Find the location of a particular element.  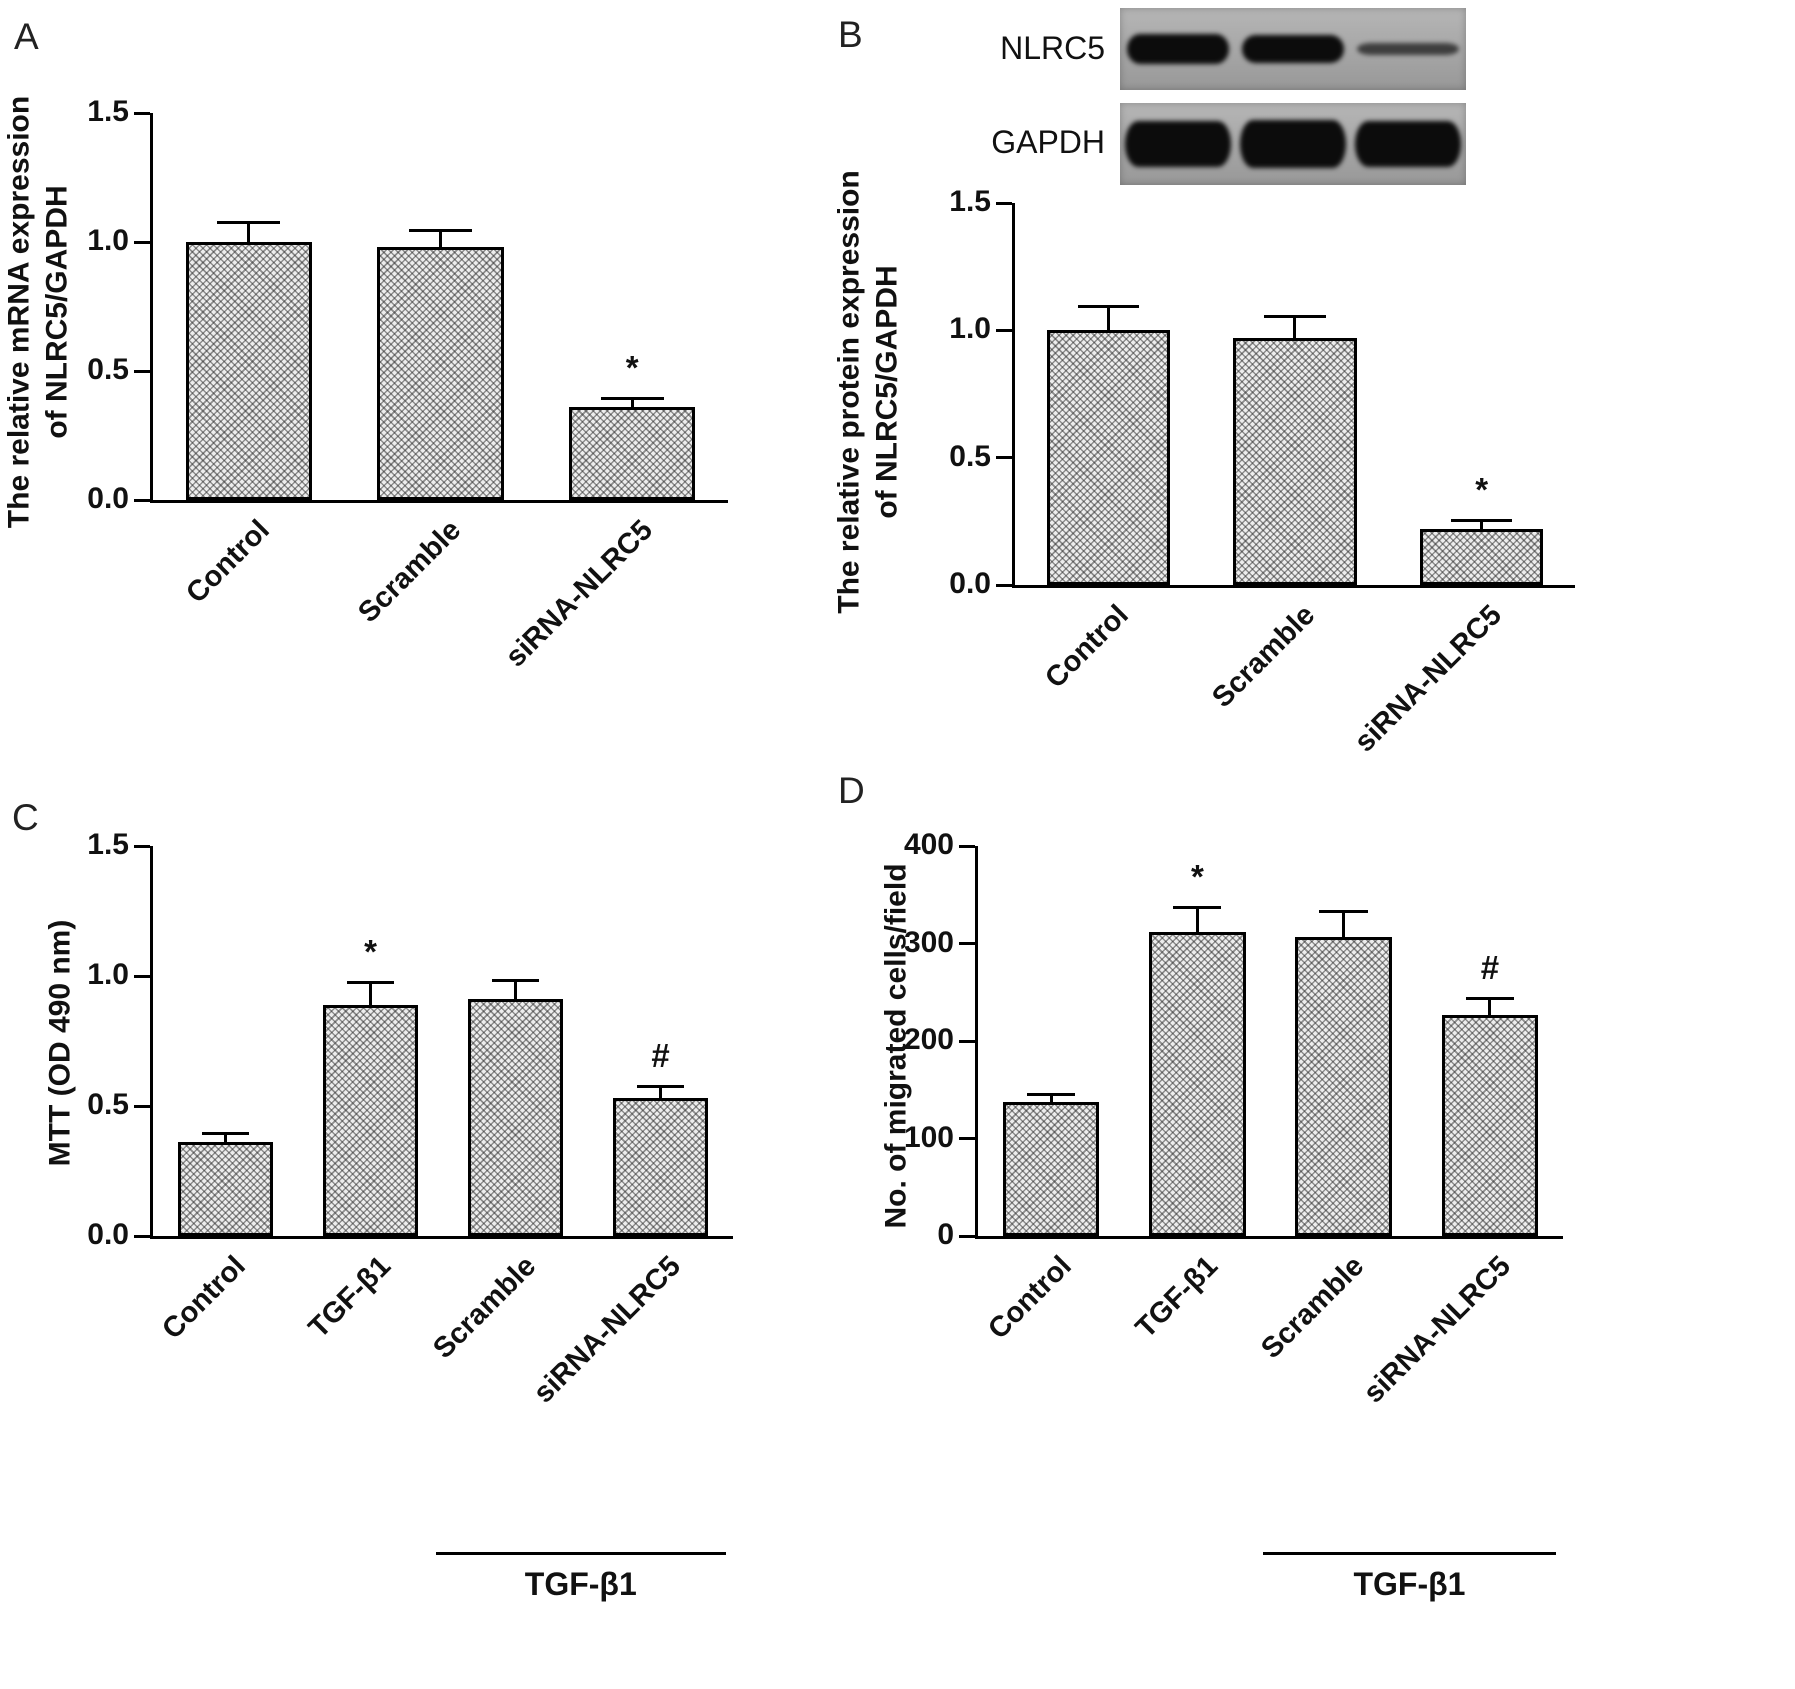

panel-b-bar-chart: 0.0 0.5 1.0 1.5 Control Scramble * siRNA-NLRC5 is located at coordinates (1262, 471).